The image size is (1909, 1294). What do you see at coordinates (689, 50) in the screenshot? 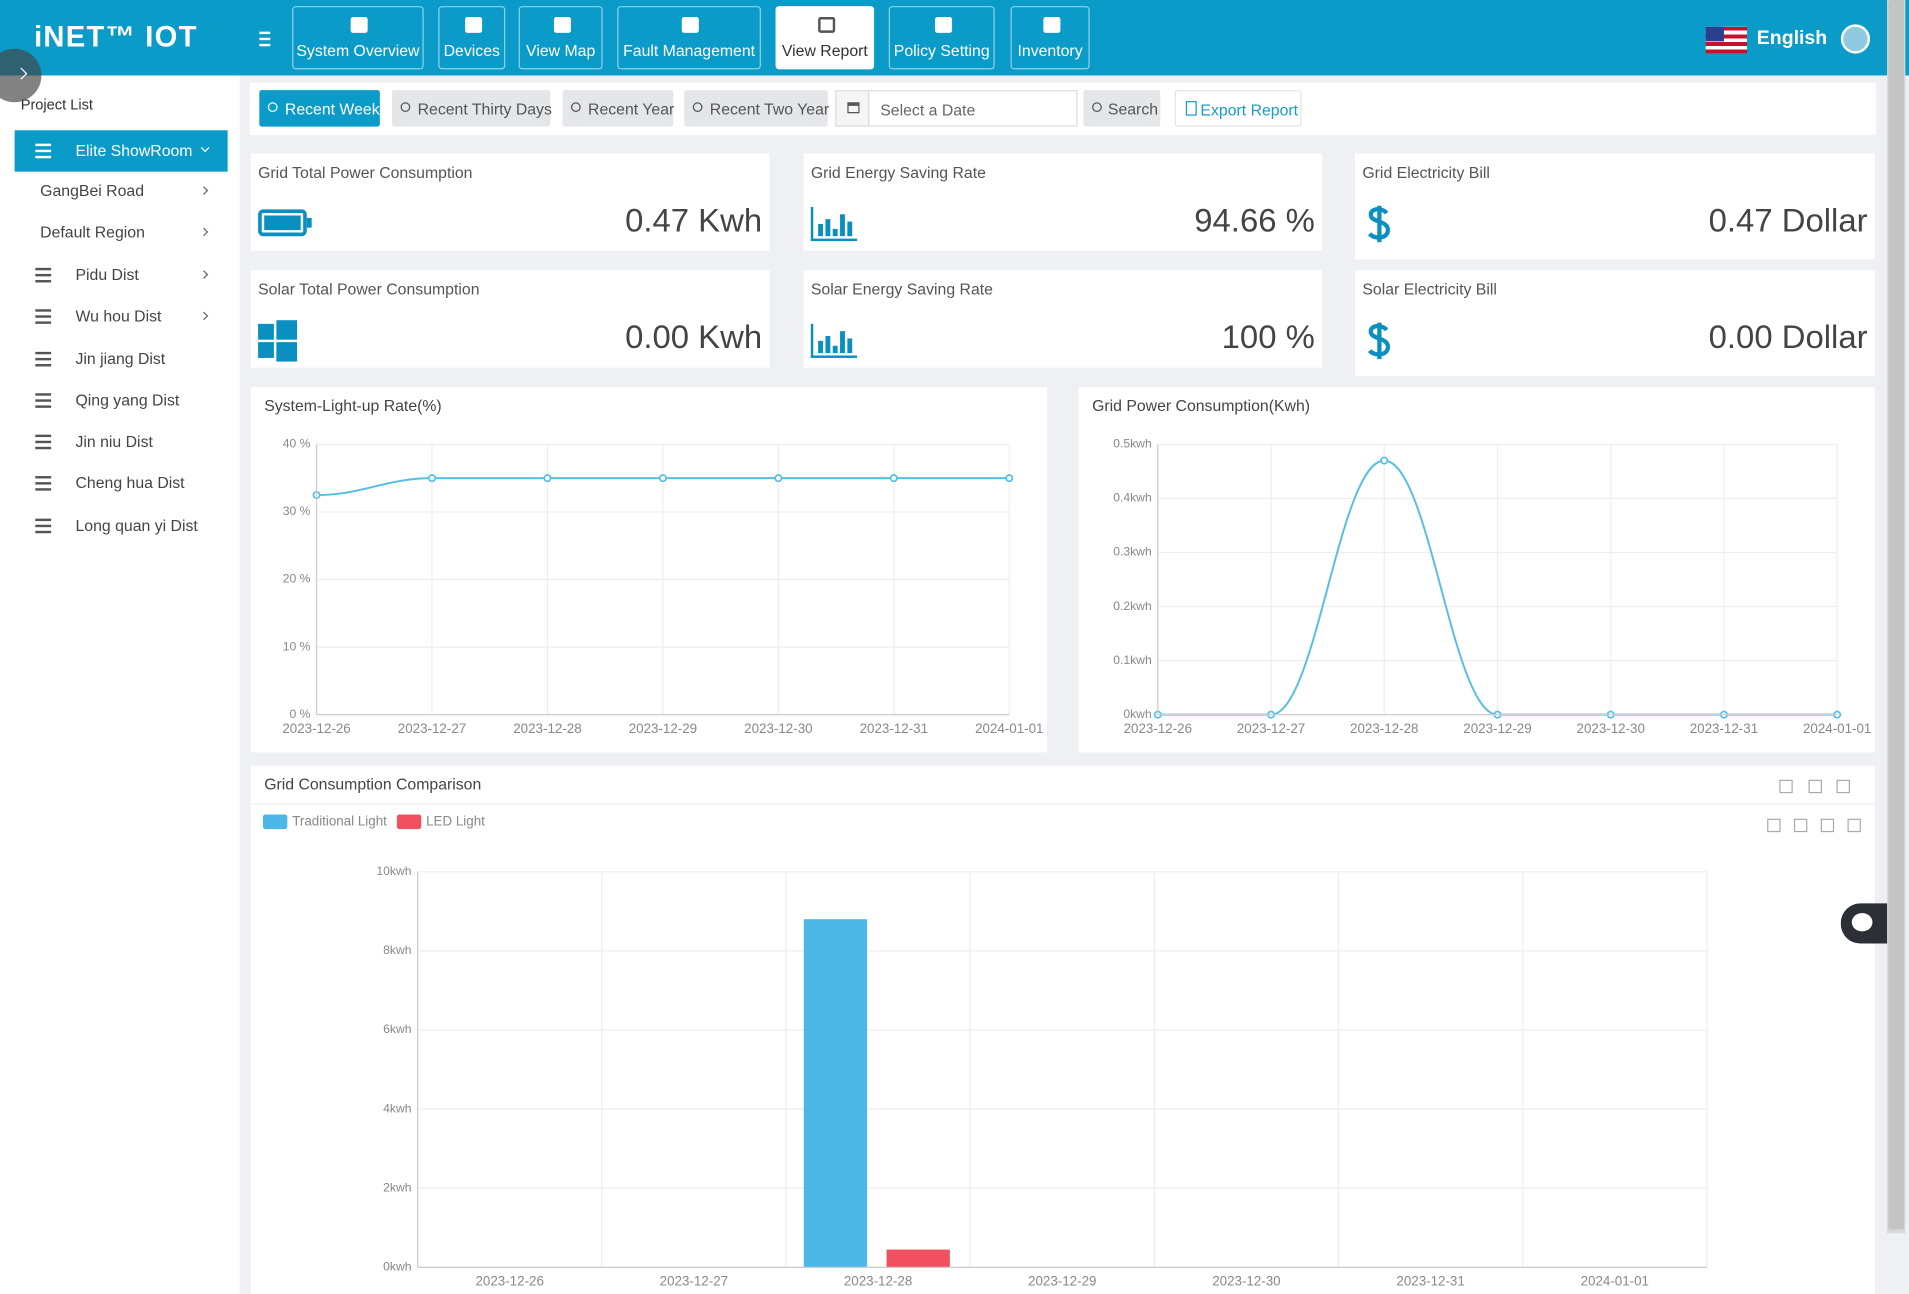
I see `nav-label: Fault Management` at bounding box center [689, 50].